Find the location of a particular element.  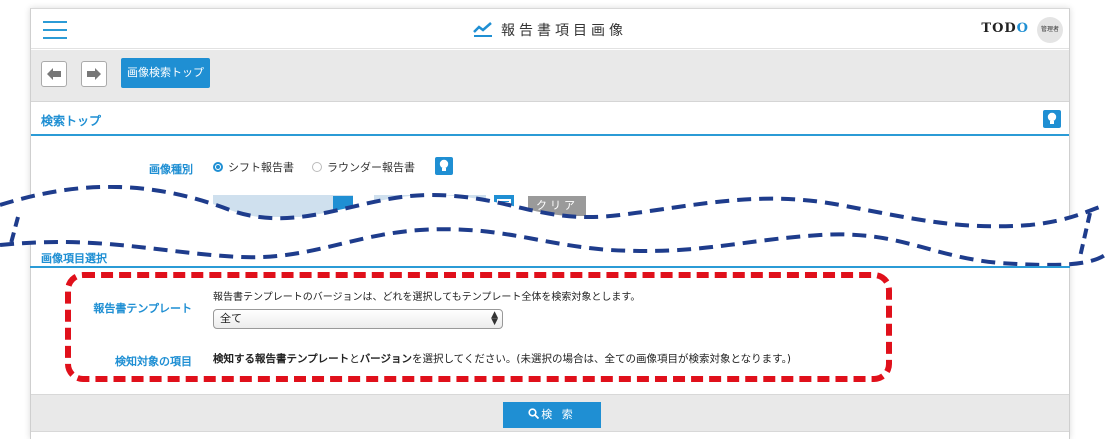

forward-arrow-icon is located at coordinates (94, 74).